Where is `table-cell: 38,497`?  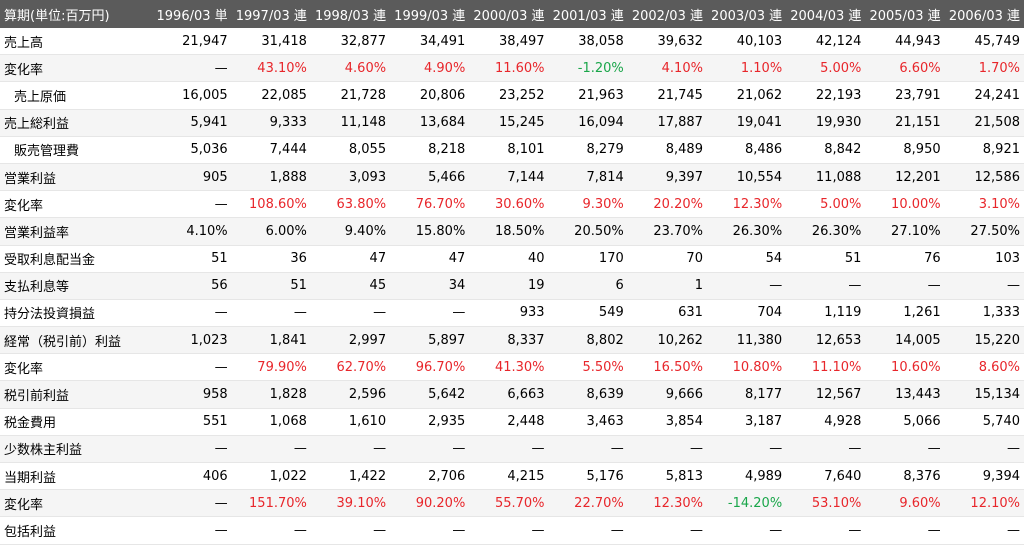
table-cell: 38,497 is located at coordinates (509, 42).